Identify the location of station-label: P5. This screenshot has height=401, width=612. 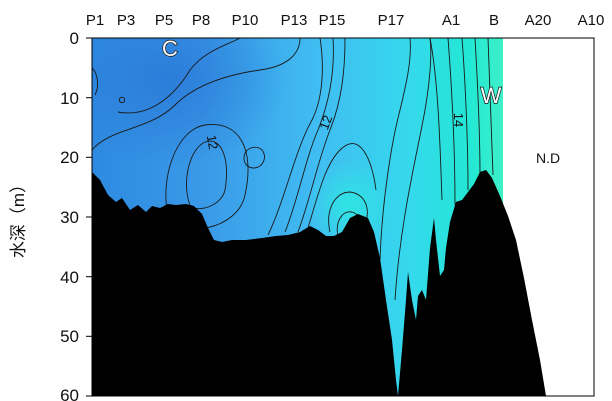
(164, 20).